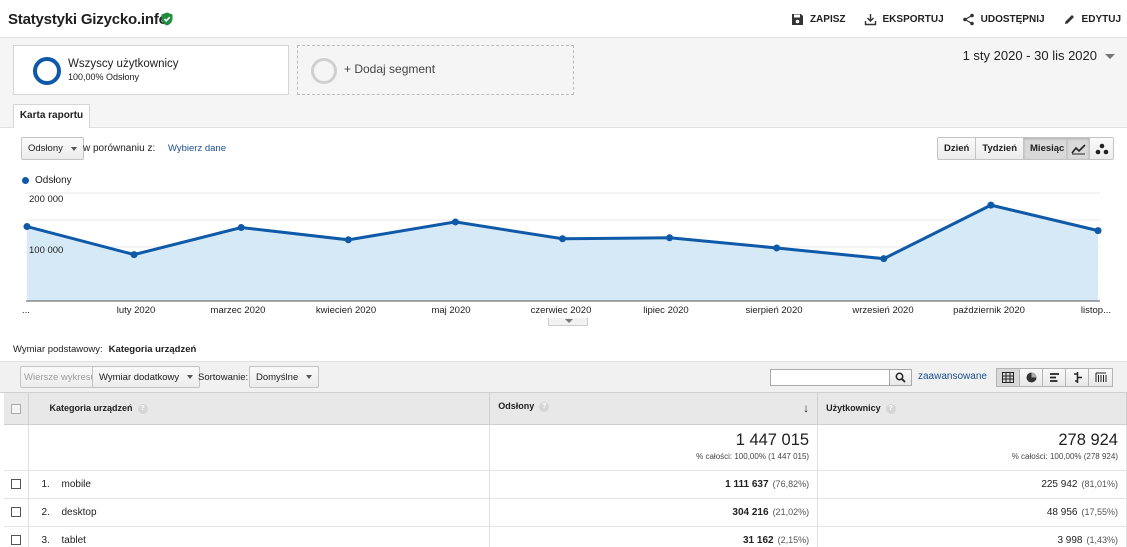 This screenshot has height=547, width=1127. What do you see at coordinates (45, 484) in the screenshot?
I see `row-index: 1.` at bounding box center [45, 484].